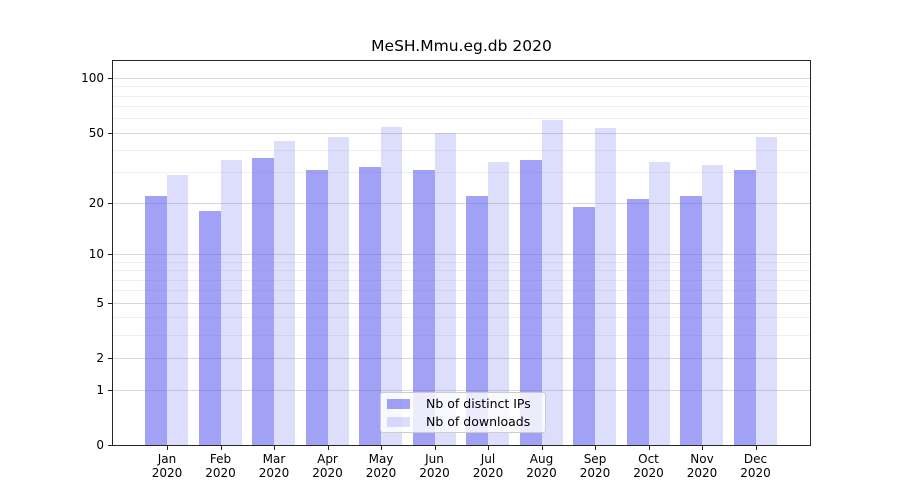  I want to click on x-tick-label-feb: Feb 2020, so click(221, 466).